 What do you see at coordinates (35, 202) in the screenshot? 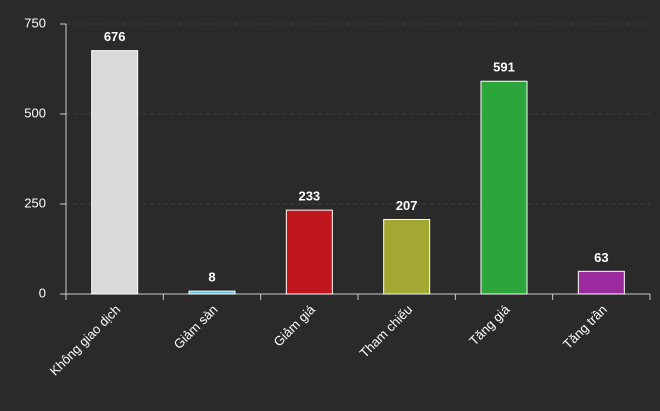
I see `y-tick-label: 250` at bounding box center [35, 202].